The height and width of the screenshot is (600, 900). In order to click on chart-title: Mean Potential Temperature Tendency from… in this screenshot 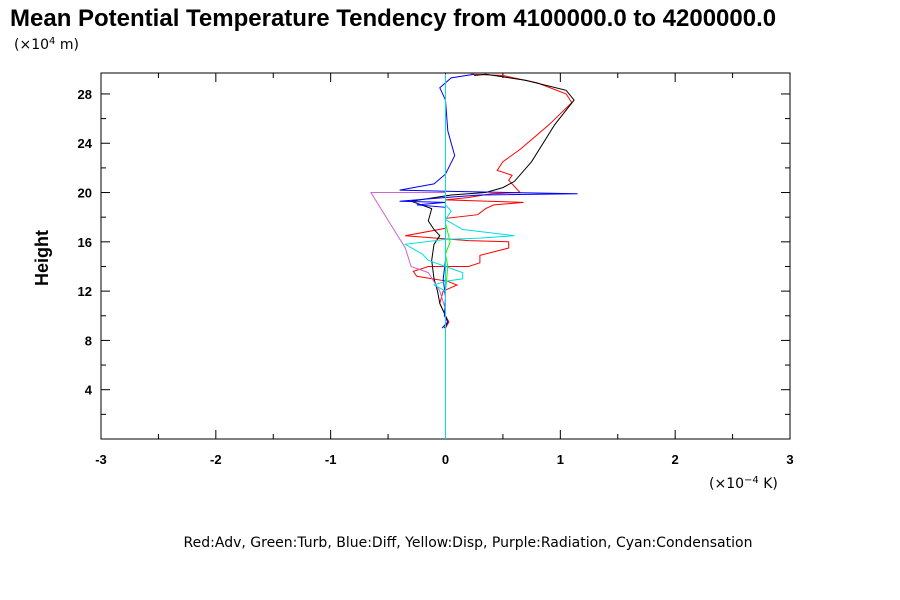, I will do `click(393, 18)`.